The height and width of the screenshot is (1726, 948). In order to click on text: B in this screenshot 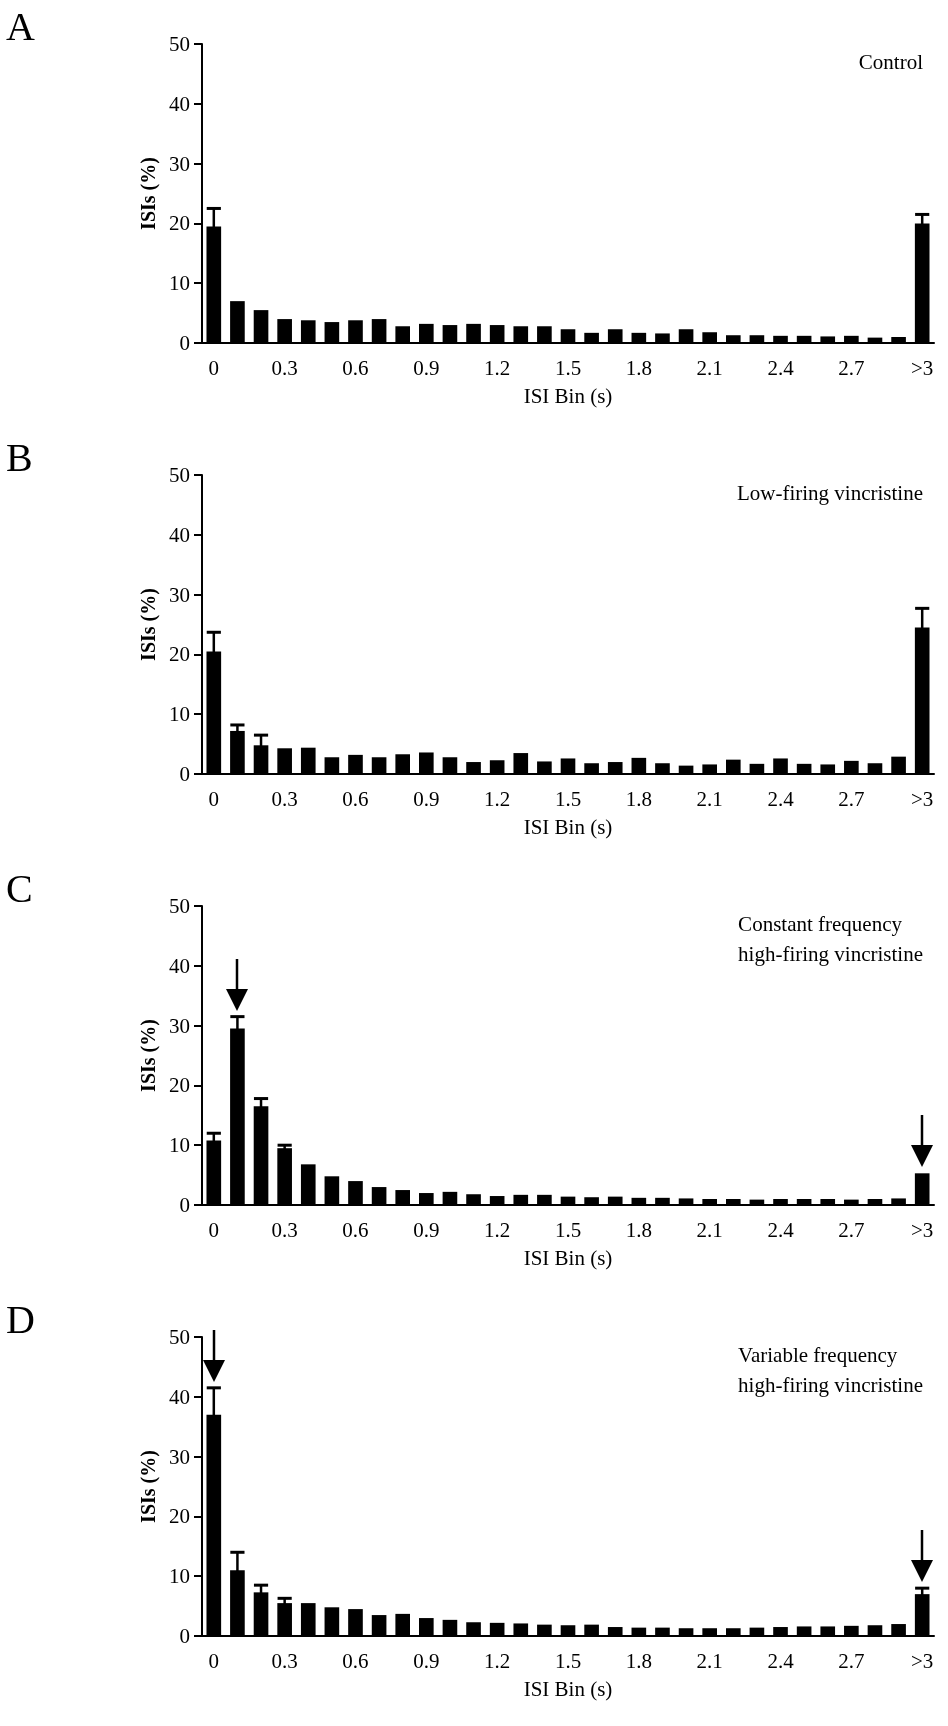, I will do `click(19, 457)`.